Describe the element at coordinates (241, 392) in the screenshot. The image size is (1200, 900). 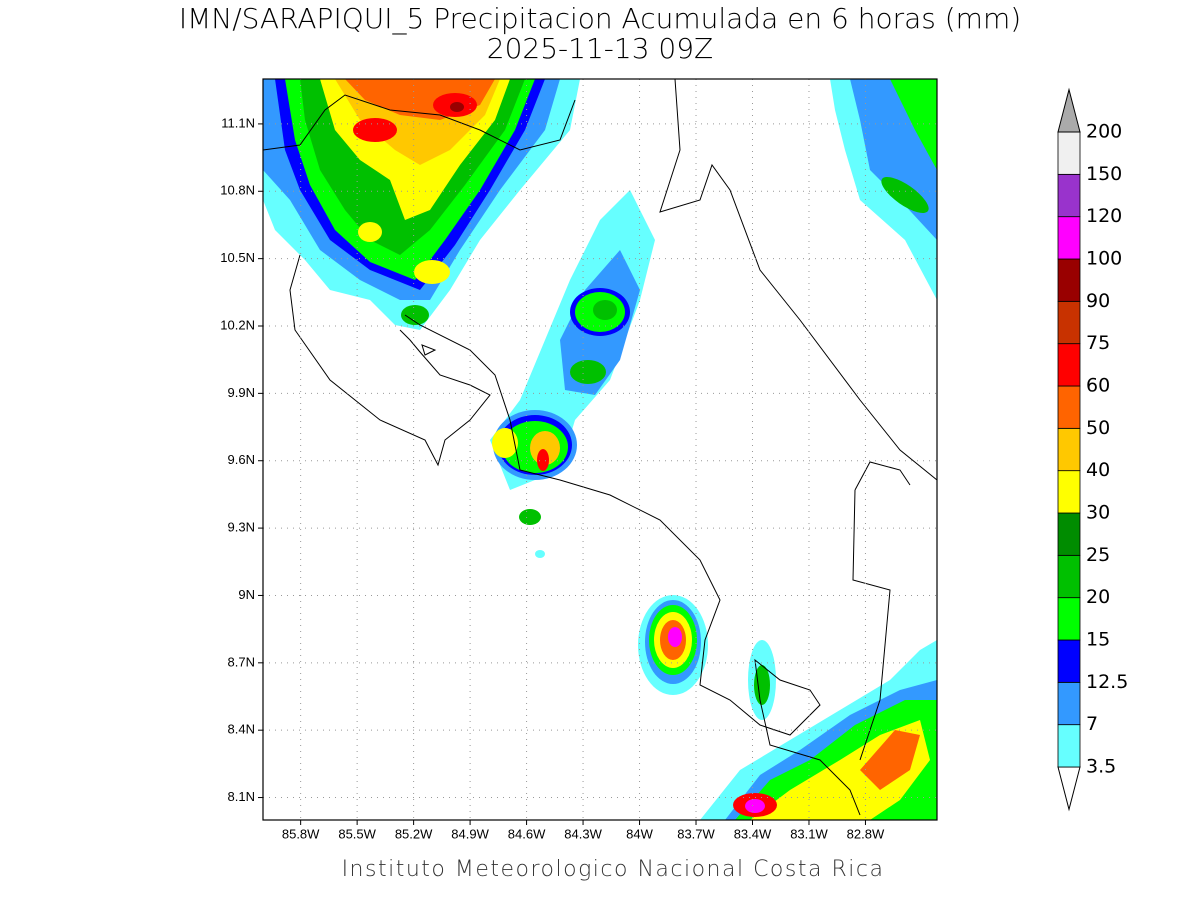
I see `y-tick-label: 9.9N` at that location.